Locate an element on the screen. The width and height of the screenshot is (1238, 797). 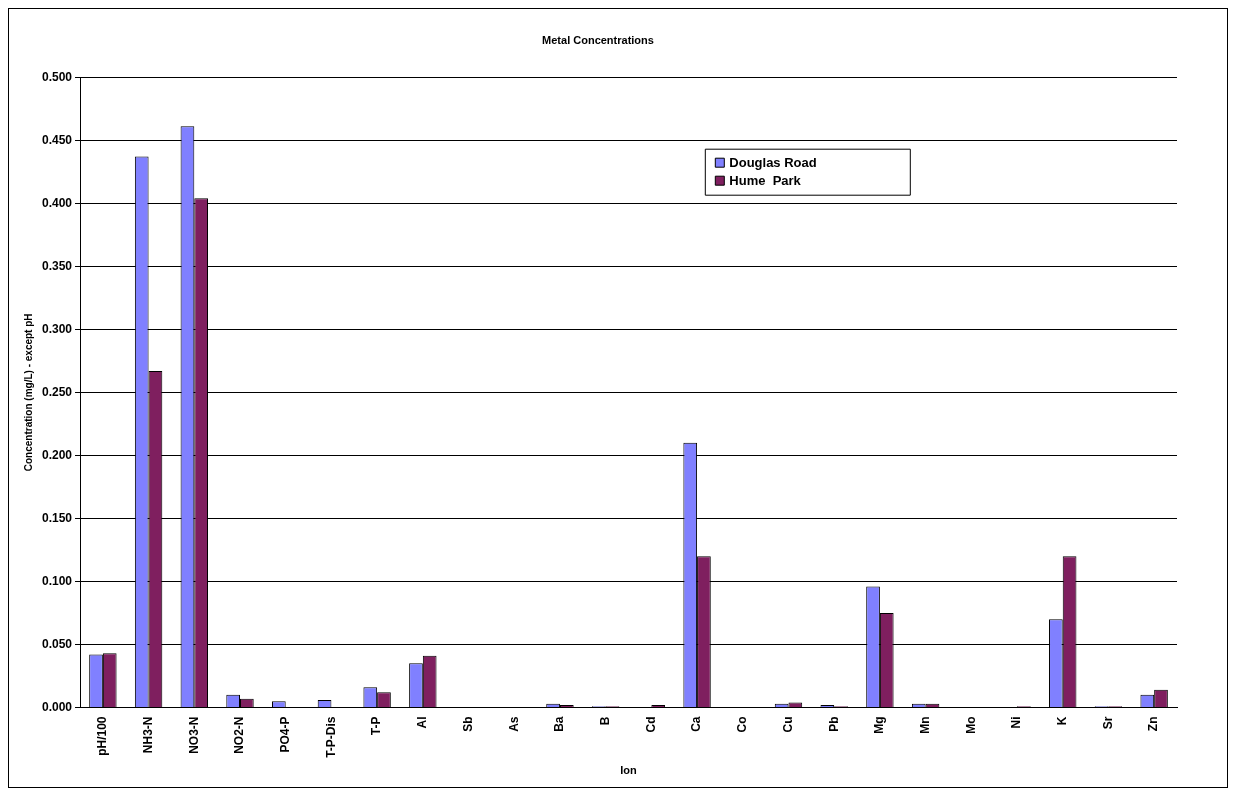
x-tick-label: Ca is located at coordinates (696, 724).